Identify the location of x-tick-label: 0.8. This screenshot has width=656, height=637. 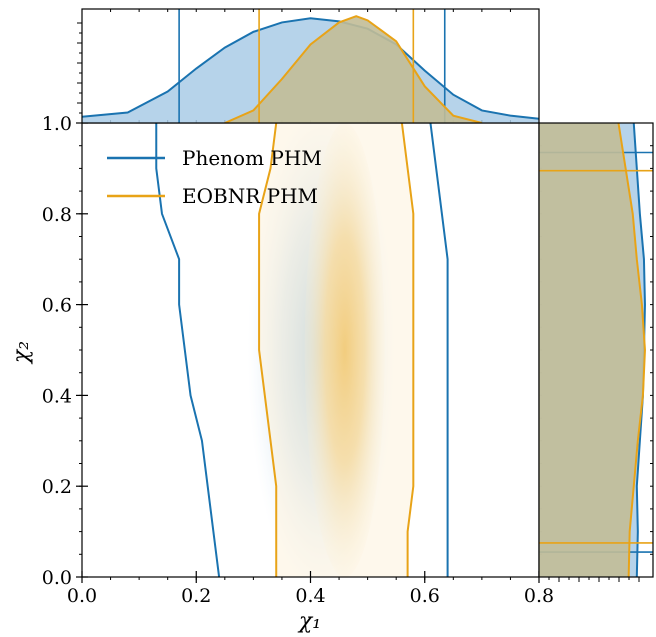
(539, 596).